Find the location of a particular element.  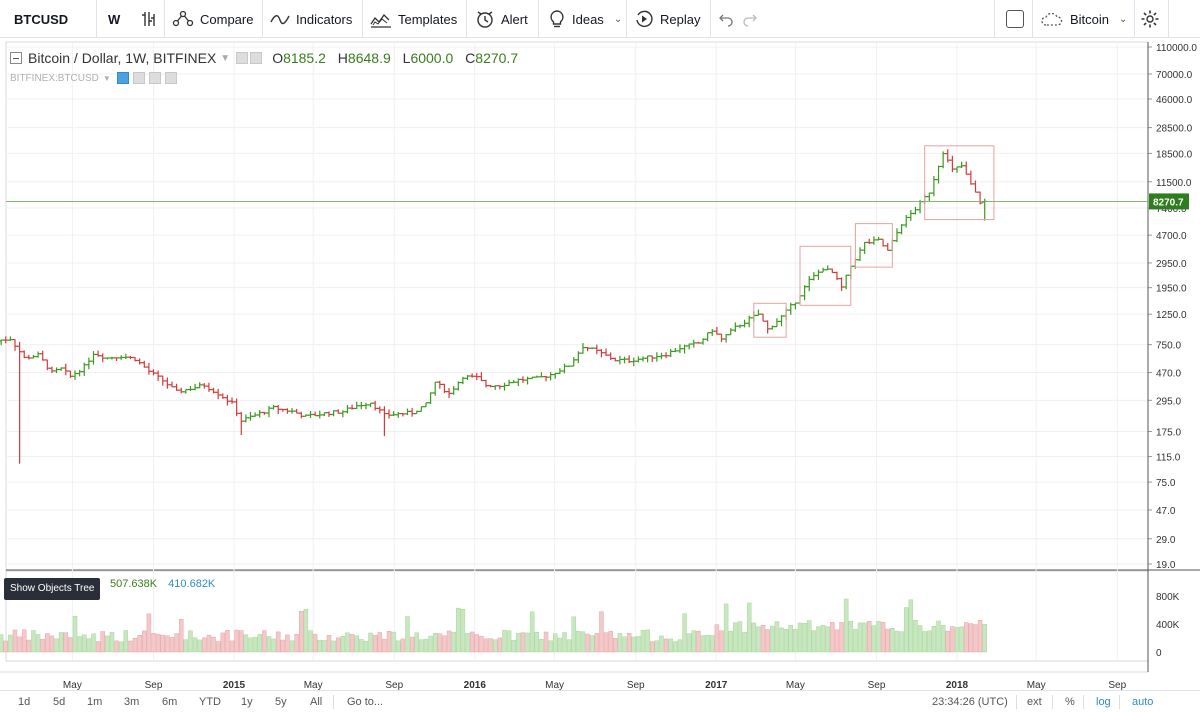

indicators-button: Indicators is located at coordinates (311, 19).